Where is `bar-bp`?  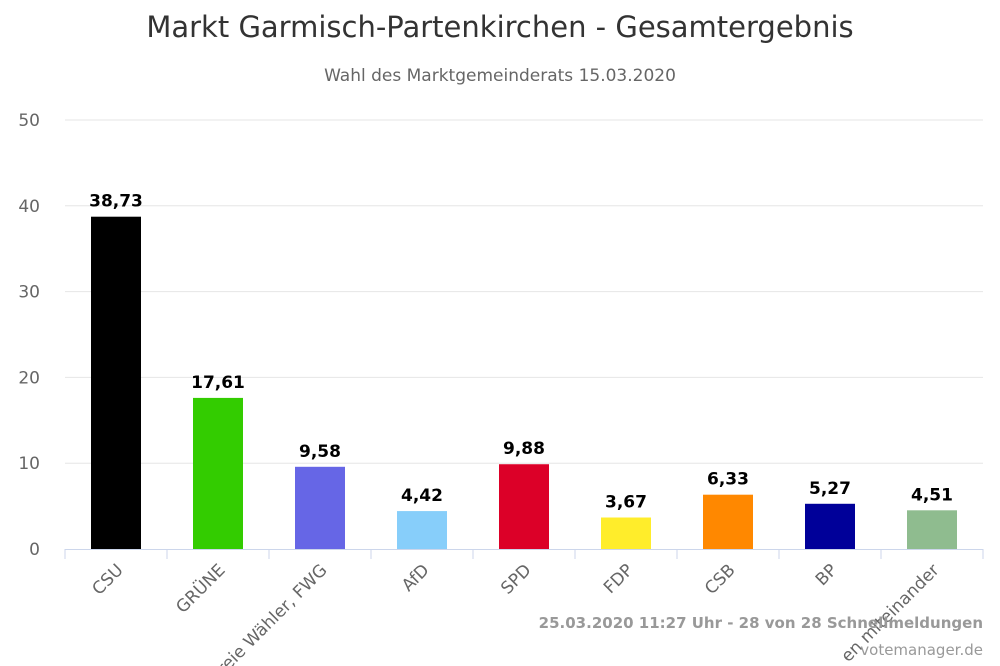 bar-bp is located at coordinates (830, 526).